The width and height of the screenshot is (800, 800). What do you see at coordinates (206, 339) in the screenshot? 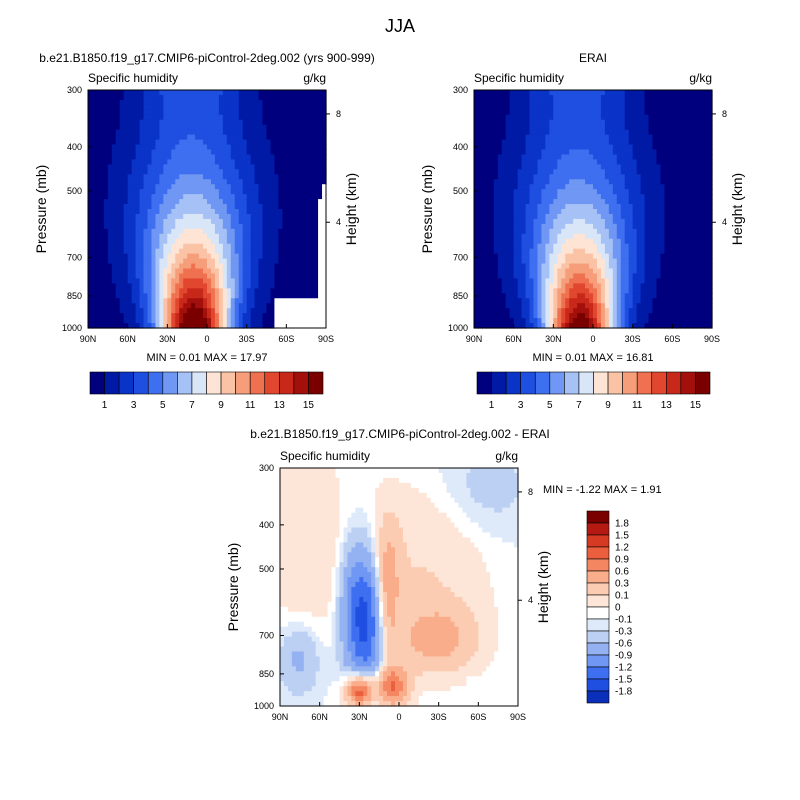
I see `x-tick-label: 0` at bounding box center [206, 339].